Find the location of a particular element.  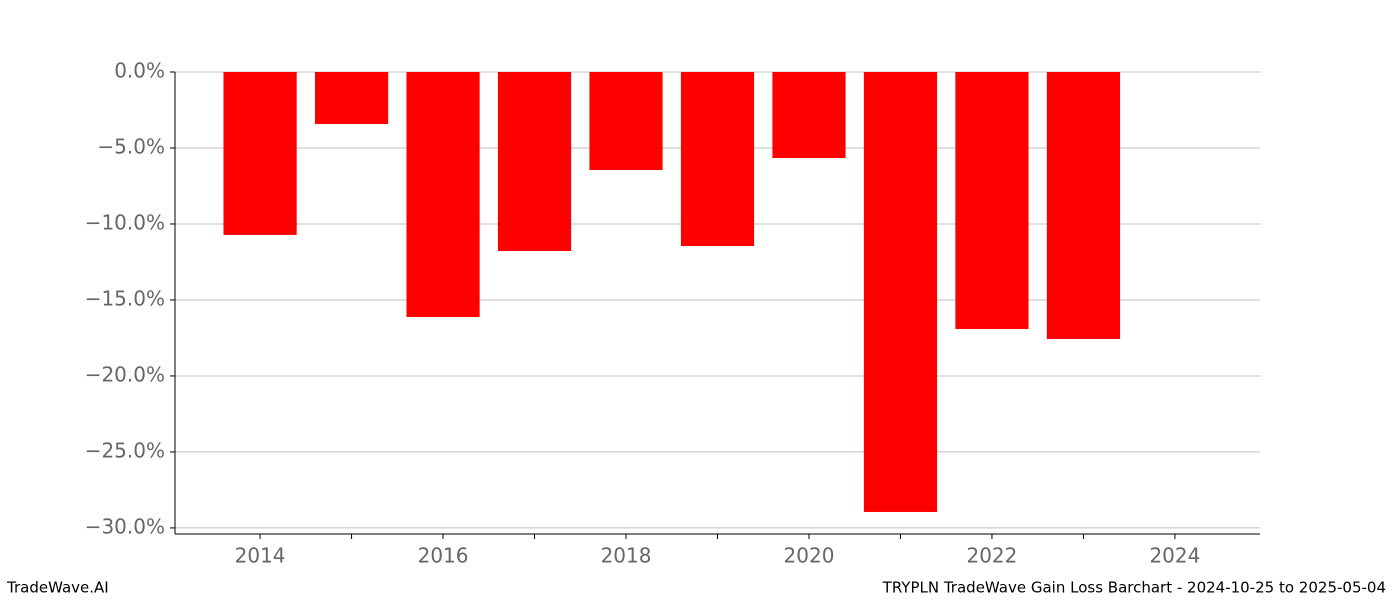

y-tick-label: −20.0% is located at coordinates (125, 374).